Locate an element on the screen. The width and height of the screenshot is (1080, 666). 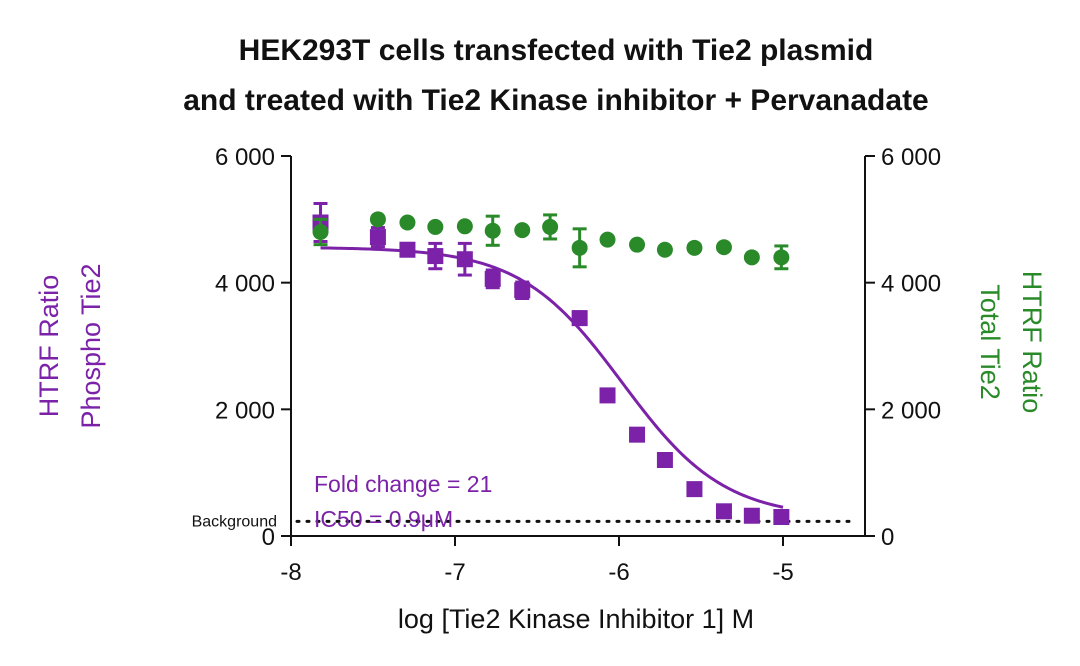
right-y-tick-label: 6 000 is located at coordinates (911, 157).